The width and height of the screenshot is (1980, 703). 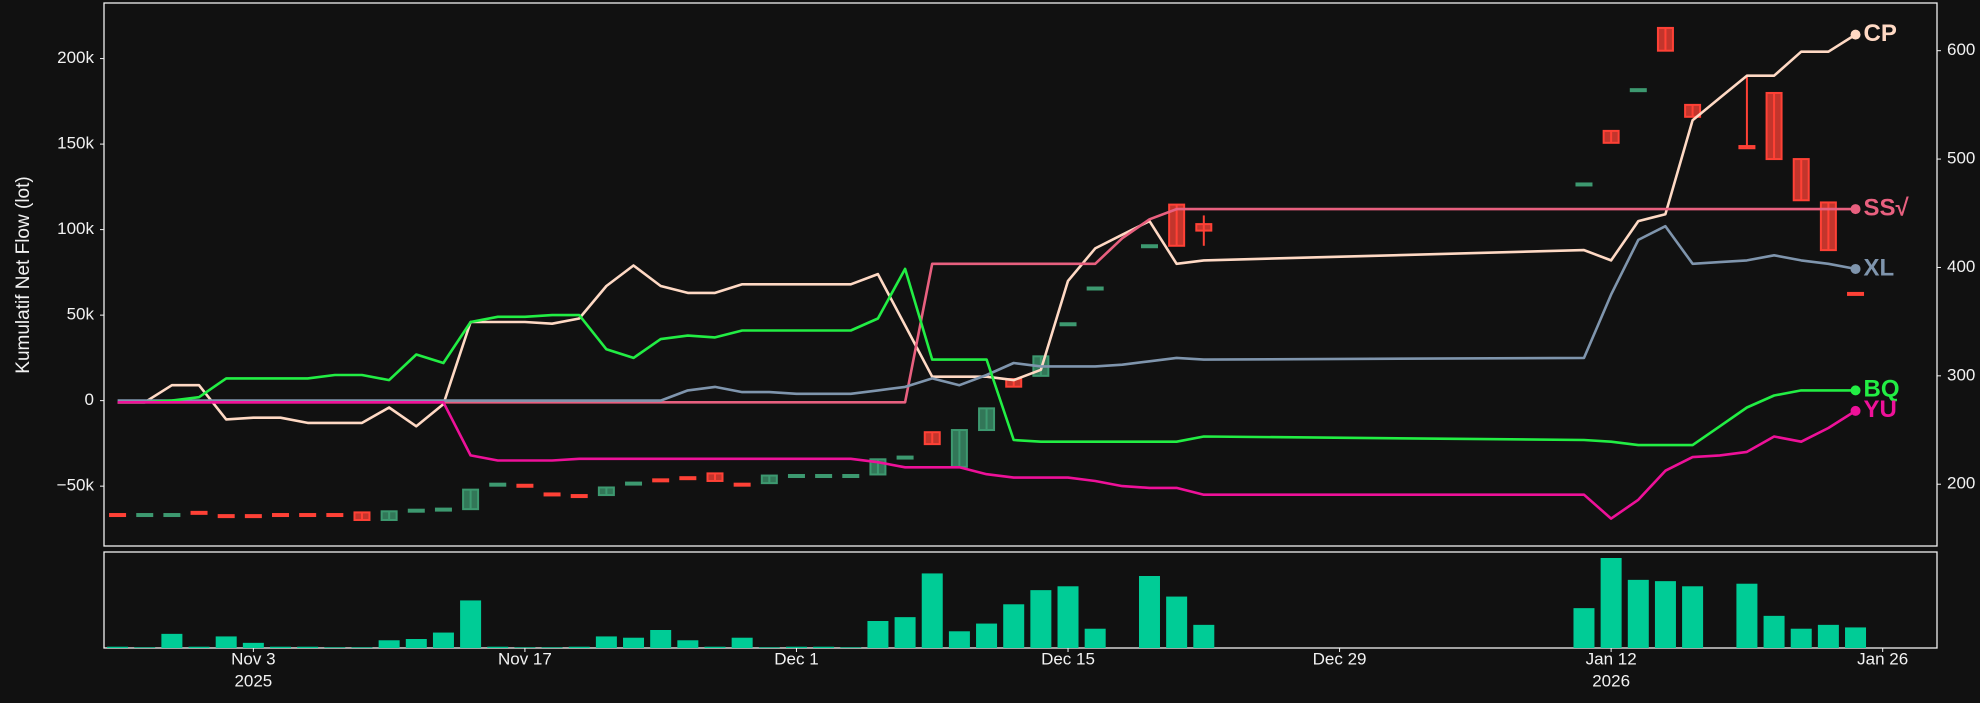 I want to click on y-tick-label: 50k, so click(x=81, y=314).